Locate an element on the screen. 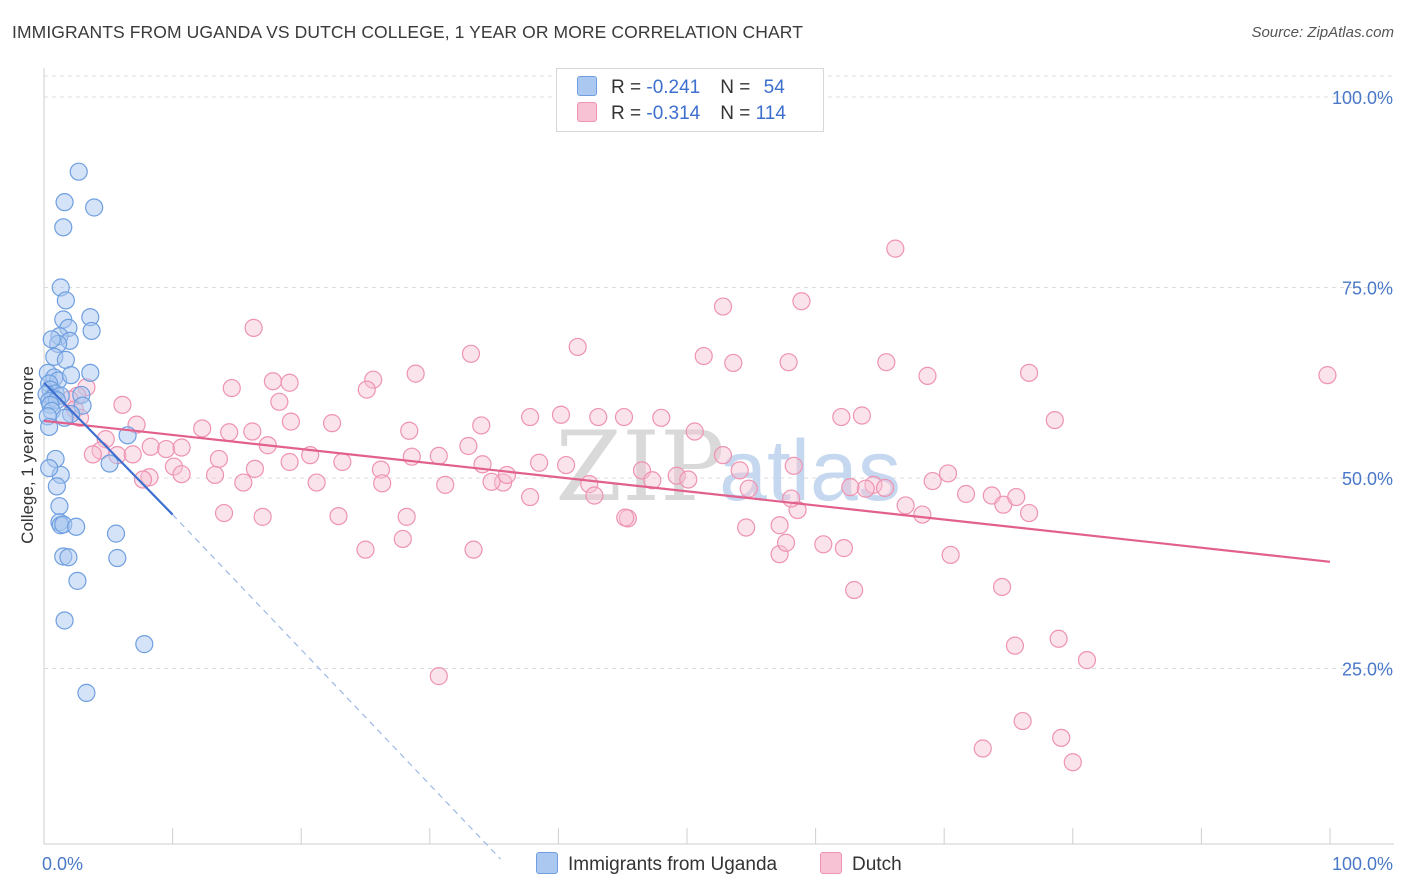  legend-row-dutch: R = -0.314 N = 114 is located at coordinates (681, 114).